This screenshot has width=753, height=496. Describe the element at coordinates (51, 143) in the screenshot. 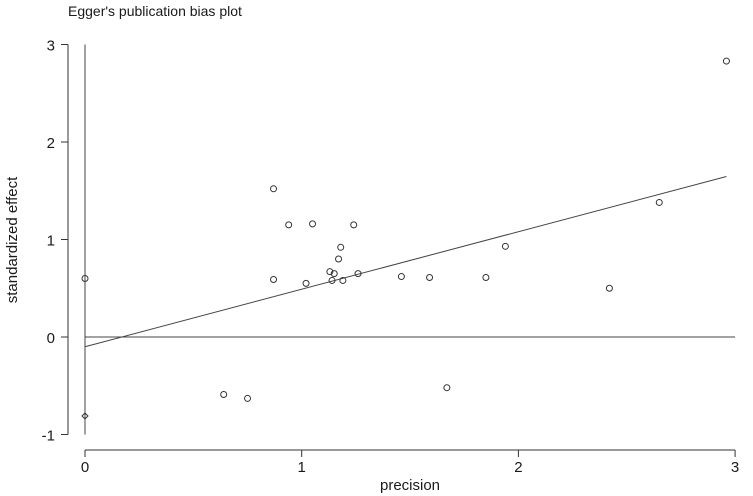

I see `y-tick-label: 2` at that location.